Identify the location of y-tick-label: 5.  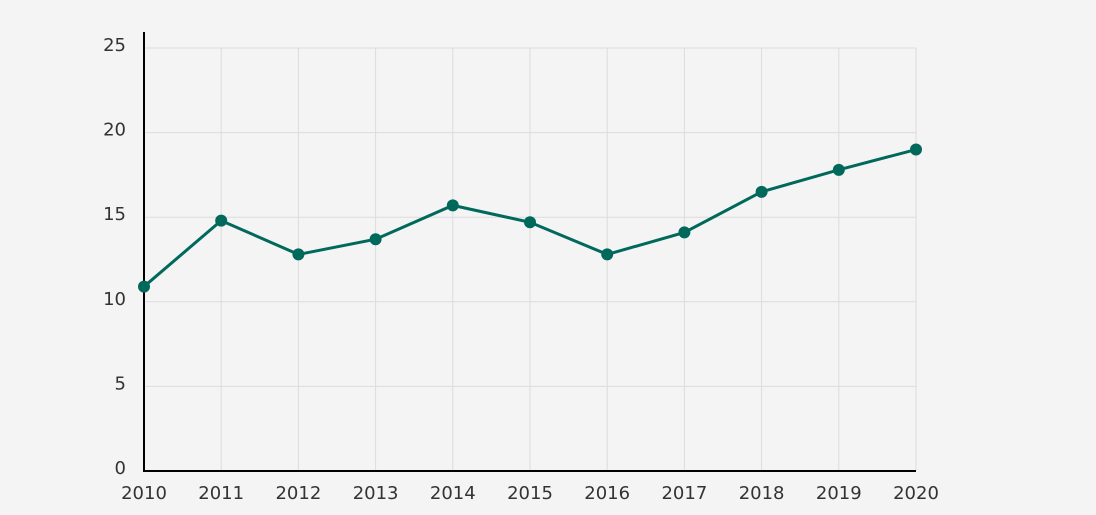
(120, 383).